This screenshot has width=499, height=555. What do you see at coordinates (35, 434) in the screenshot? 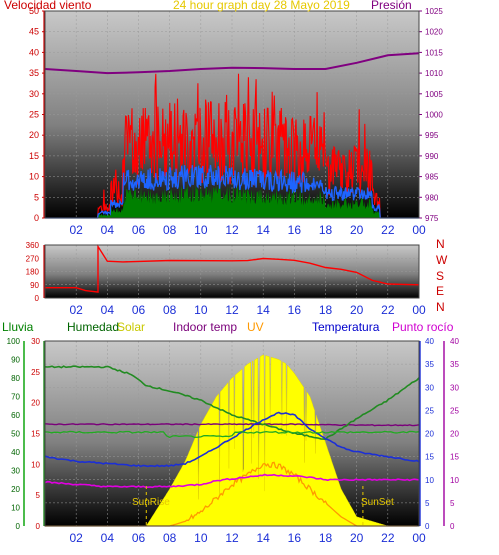
I see `y-tick-label-humidity: 15` at bounding box center [35, 434].